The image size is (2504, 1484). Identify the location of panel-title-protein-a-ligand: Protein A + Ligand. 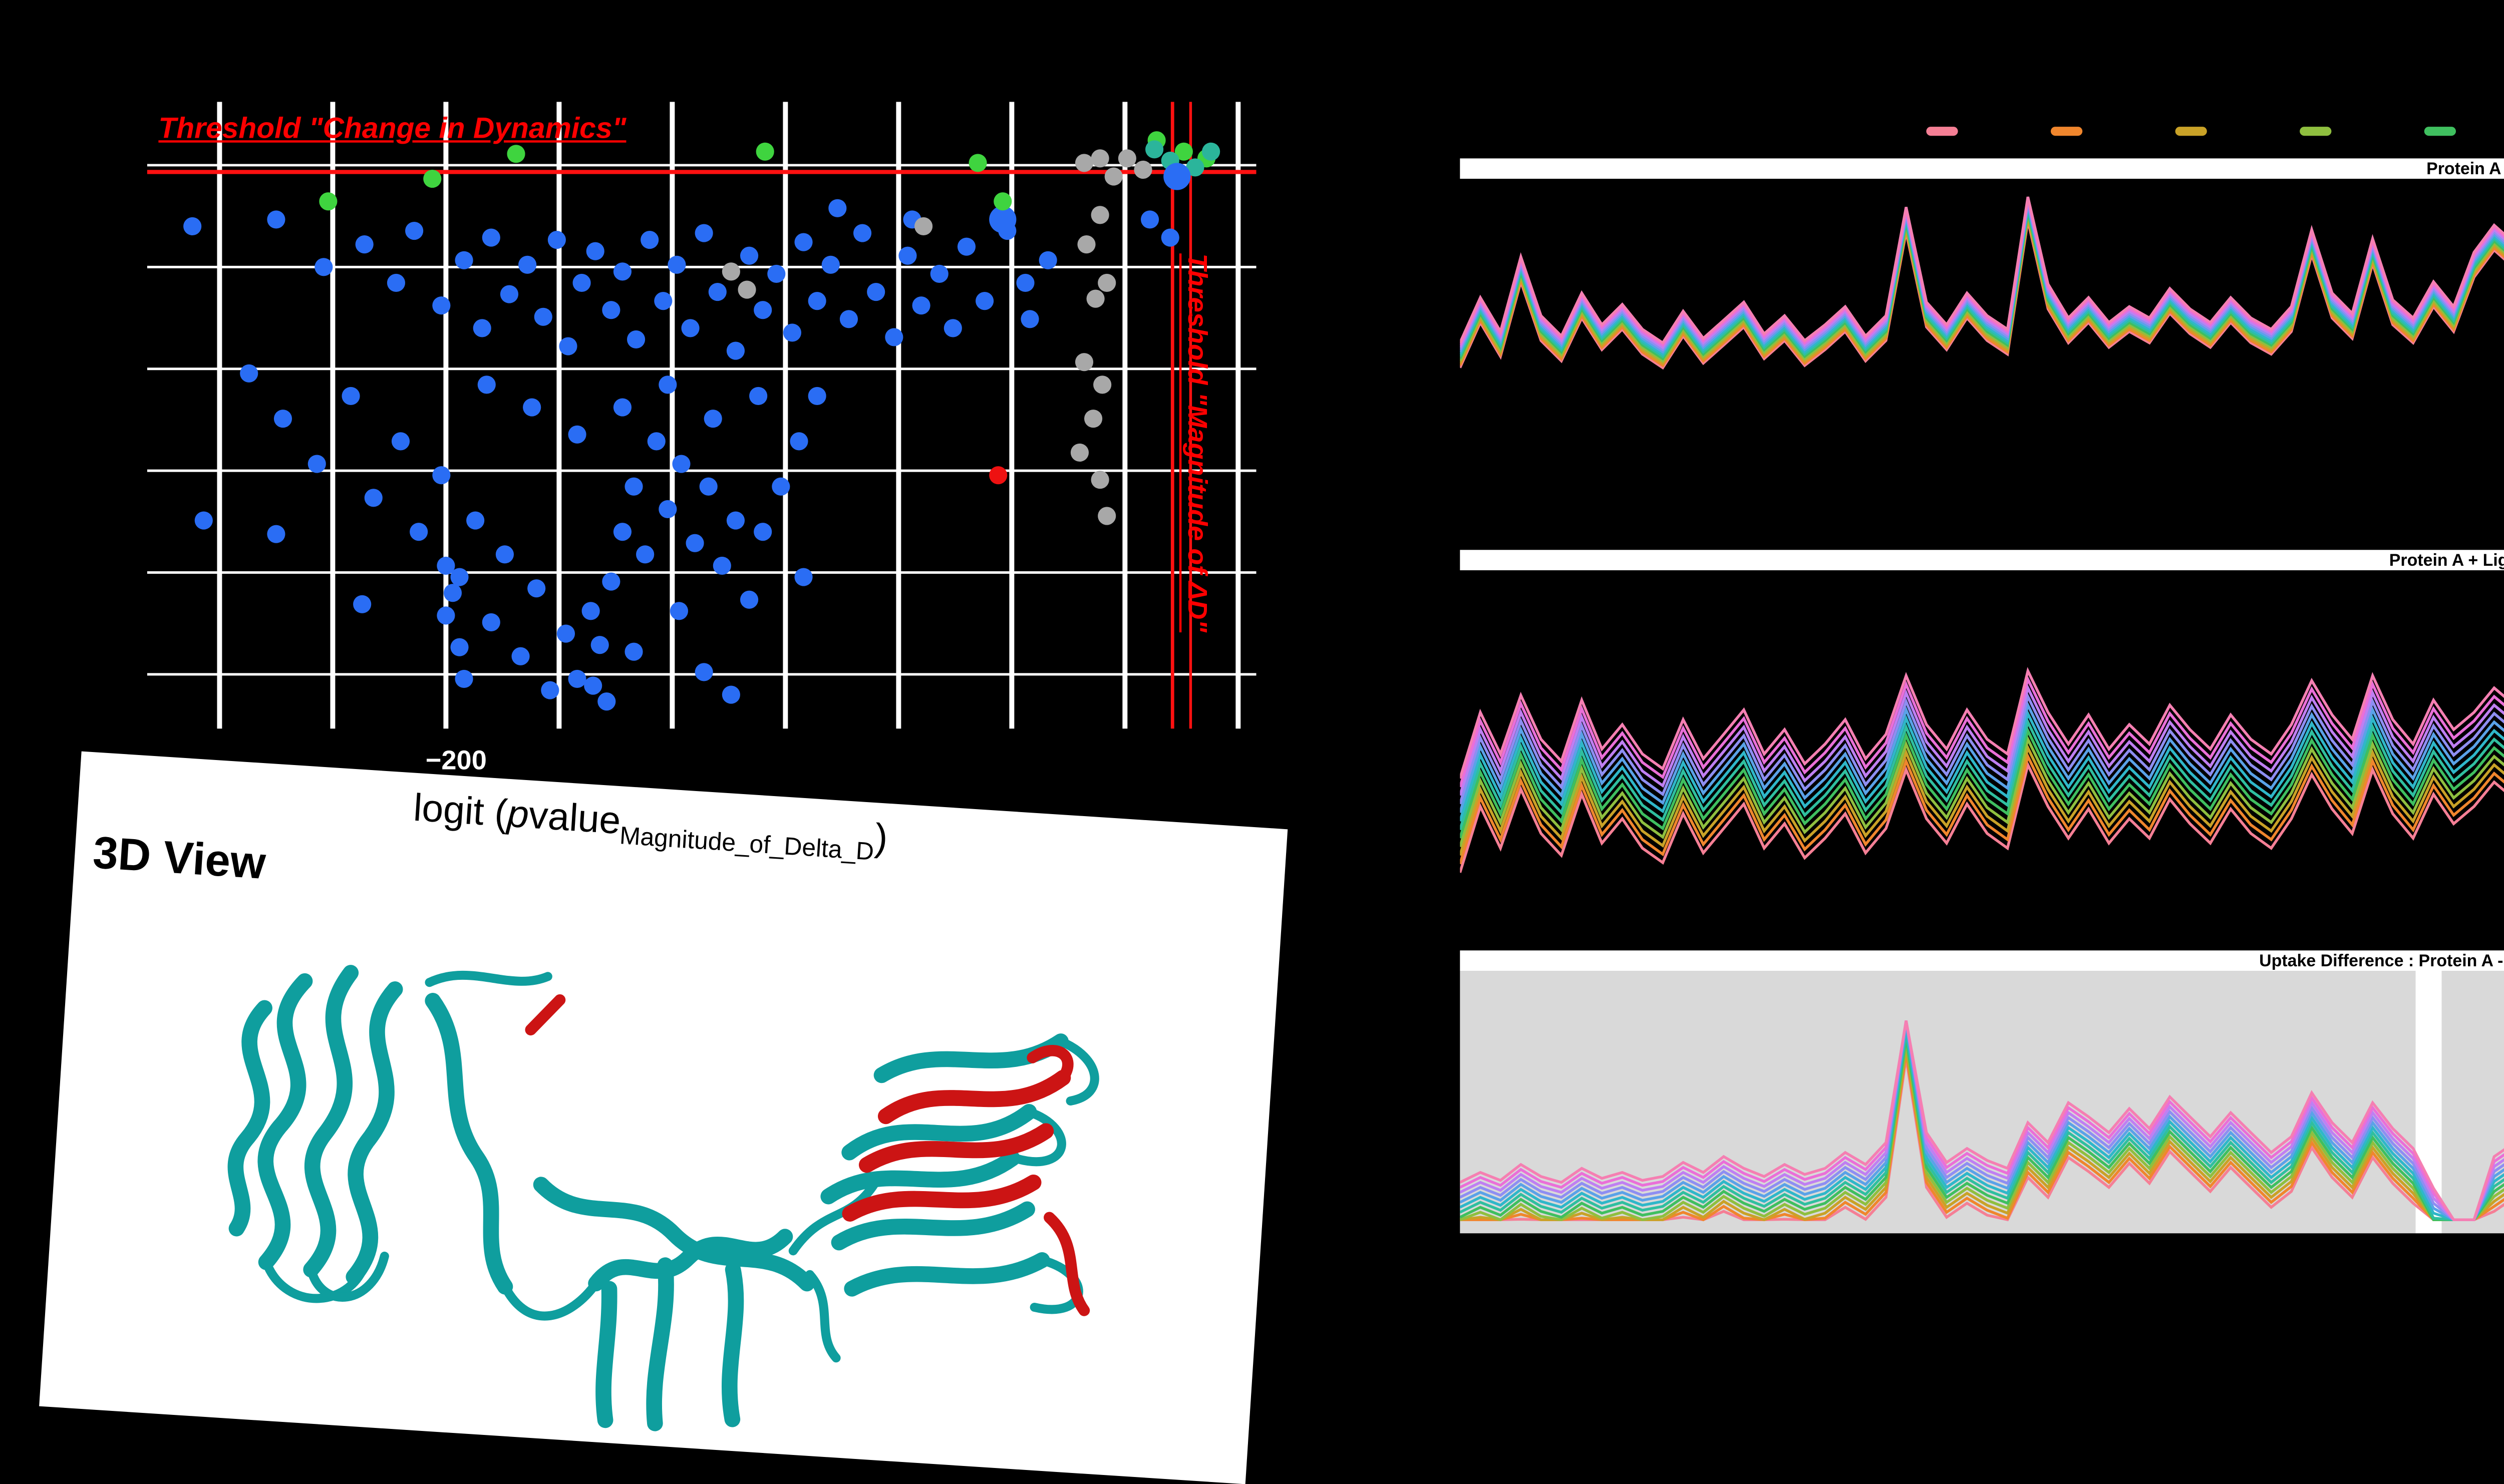
(1982, 560).